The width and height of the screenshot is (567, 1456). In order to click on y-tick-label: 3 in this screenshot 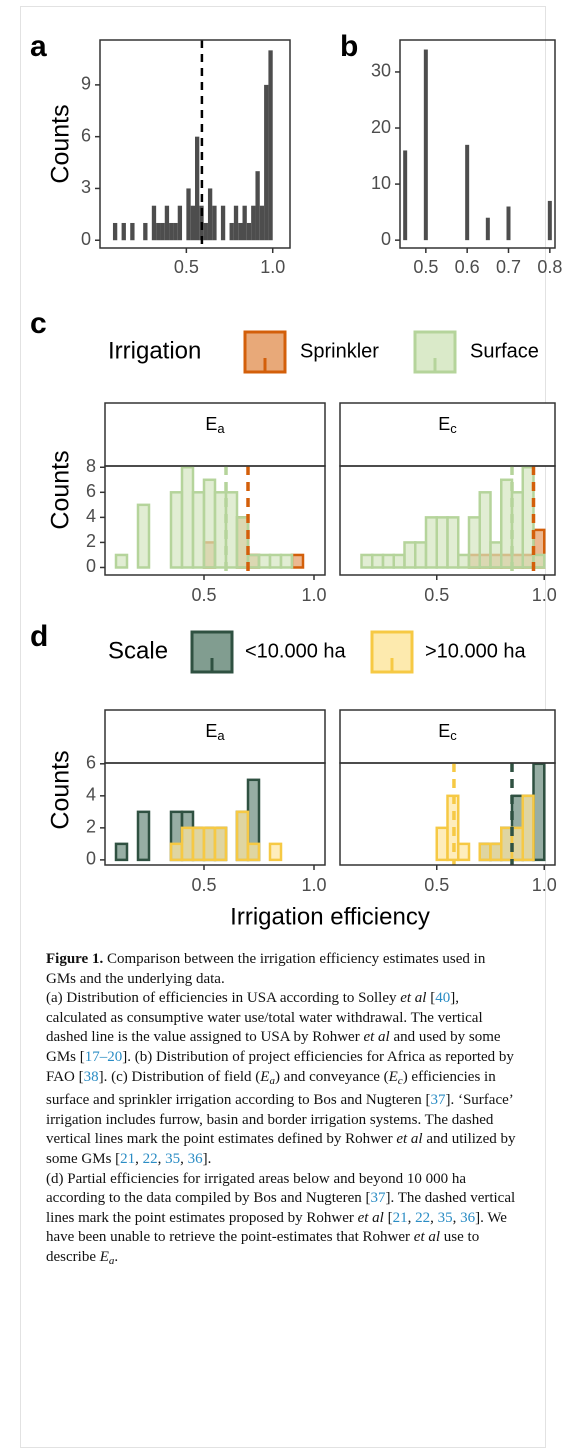, I will do `click(86, 187)`.